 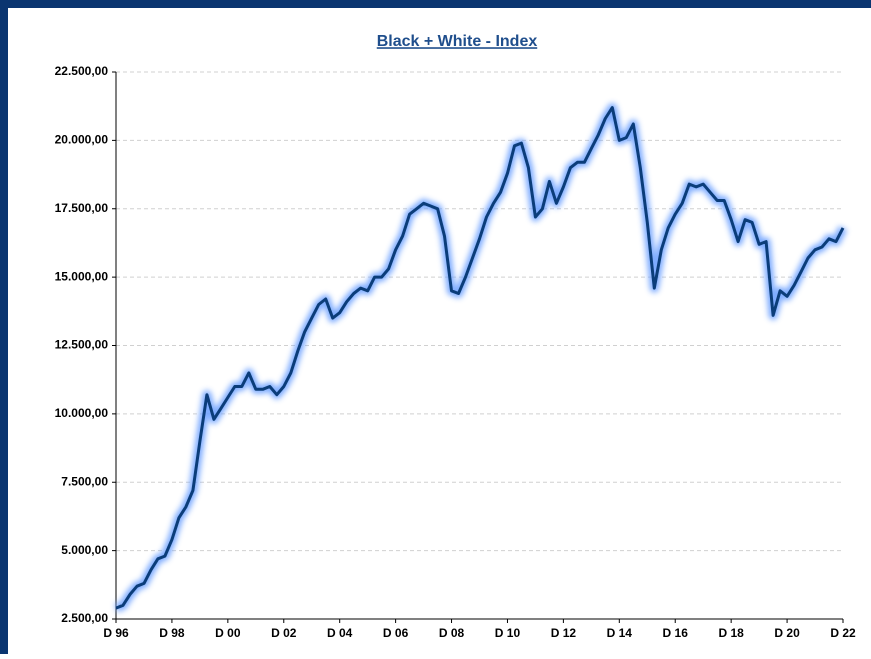 What do you see at coordinates (82, 413) in the screenshot?
I see `y-tick-label: 10.000,00` at bounding box center [82, 413].